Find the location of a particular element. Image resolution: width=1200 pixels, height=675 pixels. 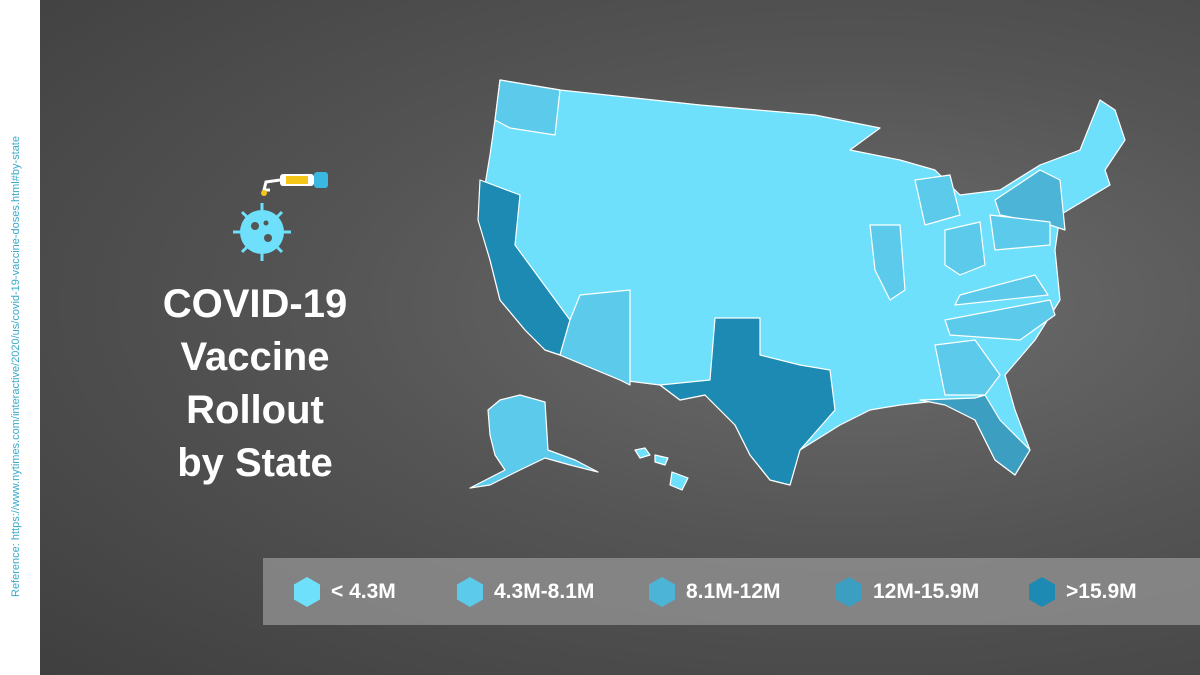

title-line: COVID-19 is located at coordinates (255, 304).